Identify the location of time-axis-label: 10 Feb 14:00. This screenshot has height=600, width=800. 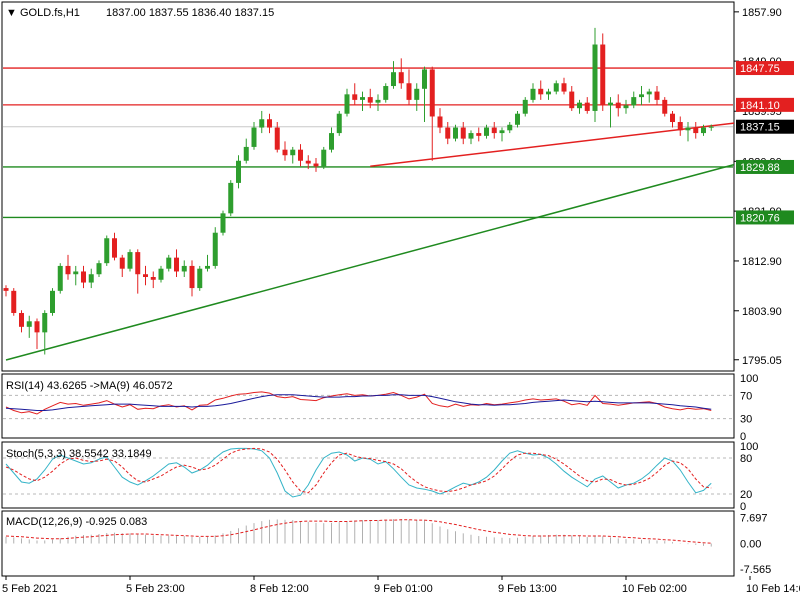
(773, 589).